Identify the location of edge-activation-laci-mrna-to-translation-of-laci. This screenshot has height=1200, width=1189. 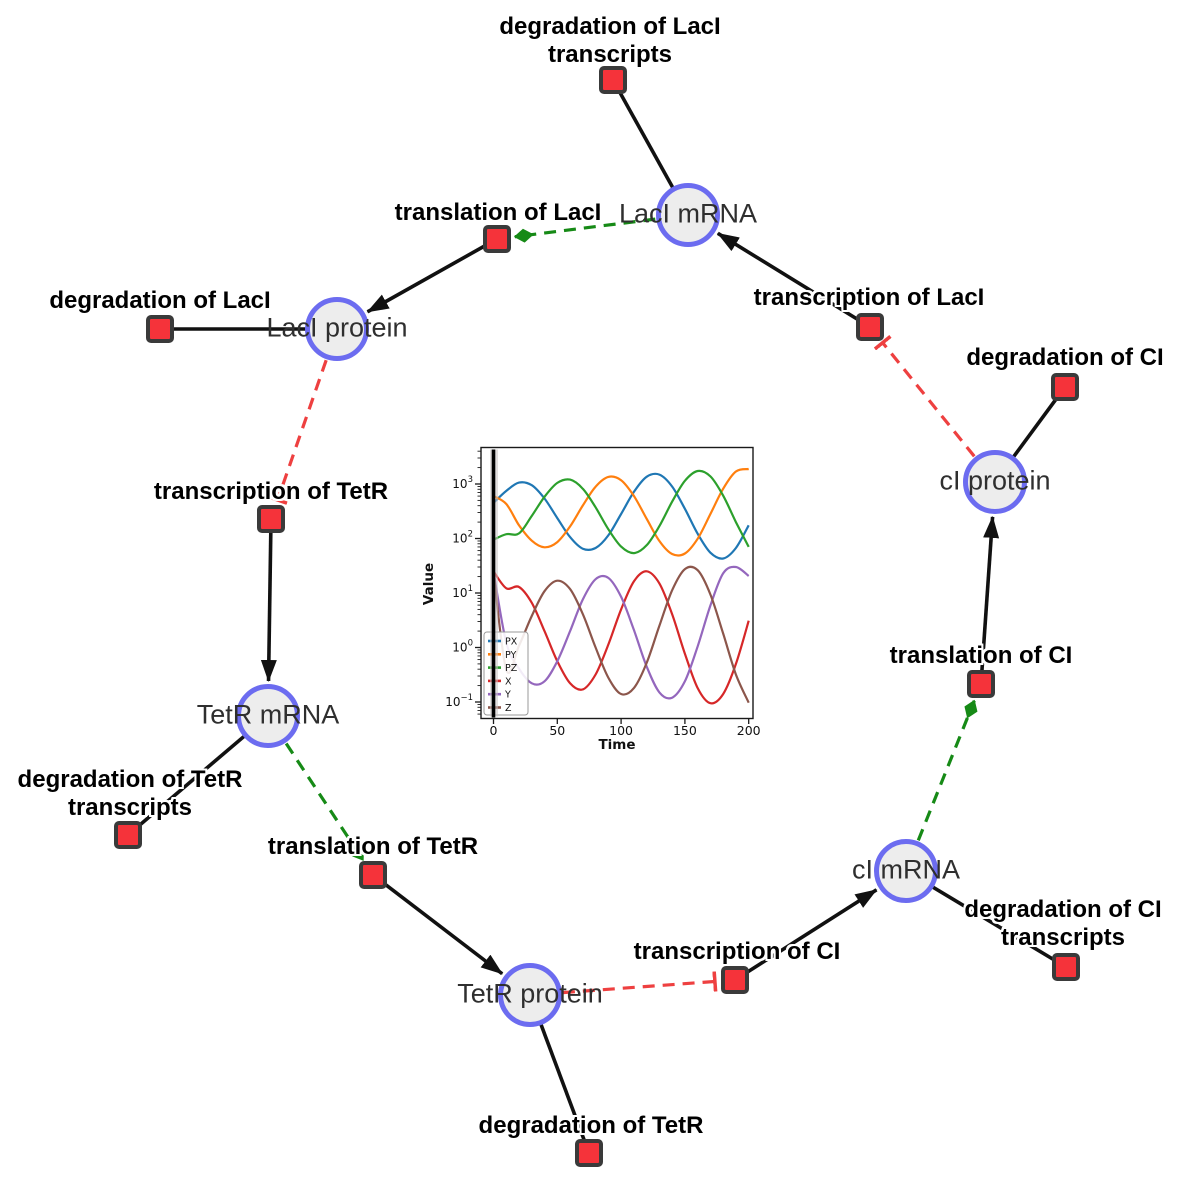
(584, 230).